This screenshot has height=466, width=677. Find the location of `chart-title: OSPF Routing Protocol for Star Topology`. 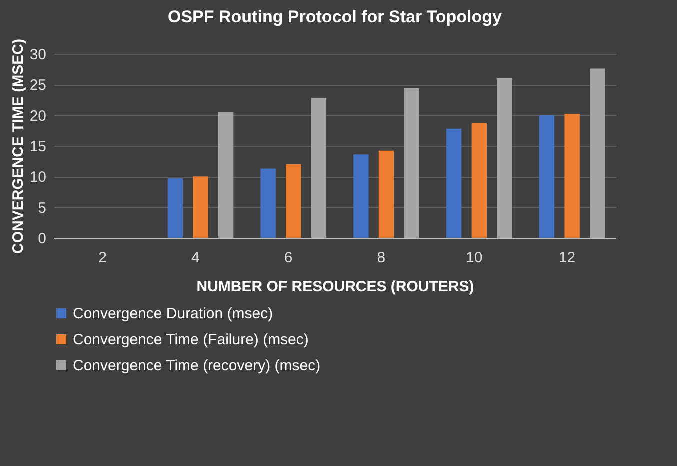

chart-title: OSPF Routing Protocol for Star Topology is located at coordinates (335, 16).